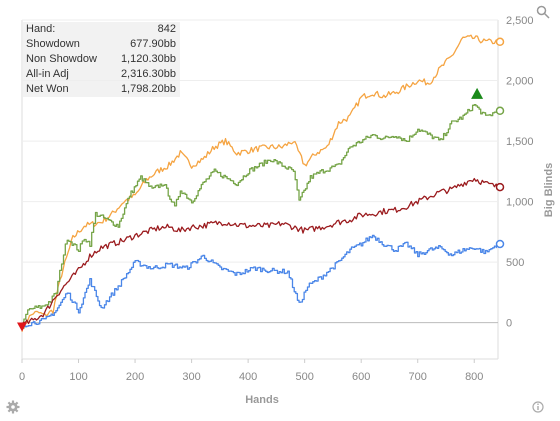 The height and width of the screenshot is (421, 560). Describe the element at coordinates (101, 44) in the screenshot. I see `stat-row-showdown: Showdown 677.90bb` at that location.